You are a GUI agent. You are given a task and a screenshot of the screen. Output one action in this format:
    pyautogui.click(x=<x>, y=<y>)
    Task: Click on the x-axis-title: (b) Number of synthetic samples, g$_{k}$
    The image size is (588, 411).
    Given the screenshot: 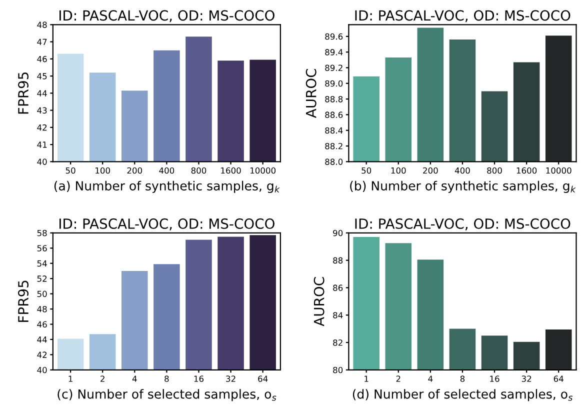 What is the action you would take?
    pyautogui.click(x=463, y=186)
    